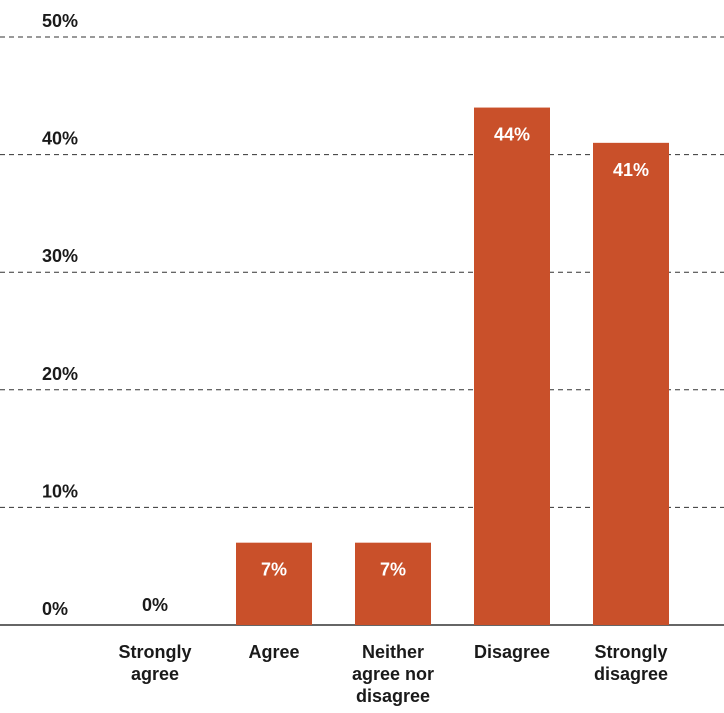 Image resolution: width=724 pixels, height=713 pixels. Describe the element at coordinates (155, 674) in the screenshot. I see `category-label: agree` at that location.